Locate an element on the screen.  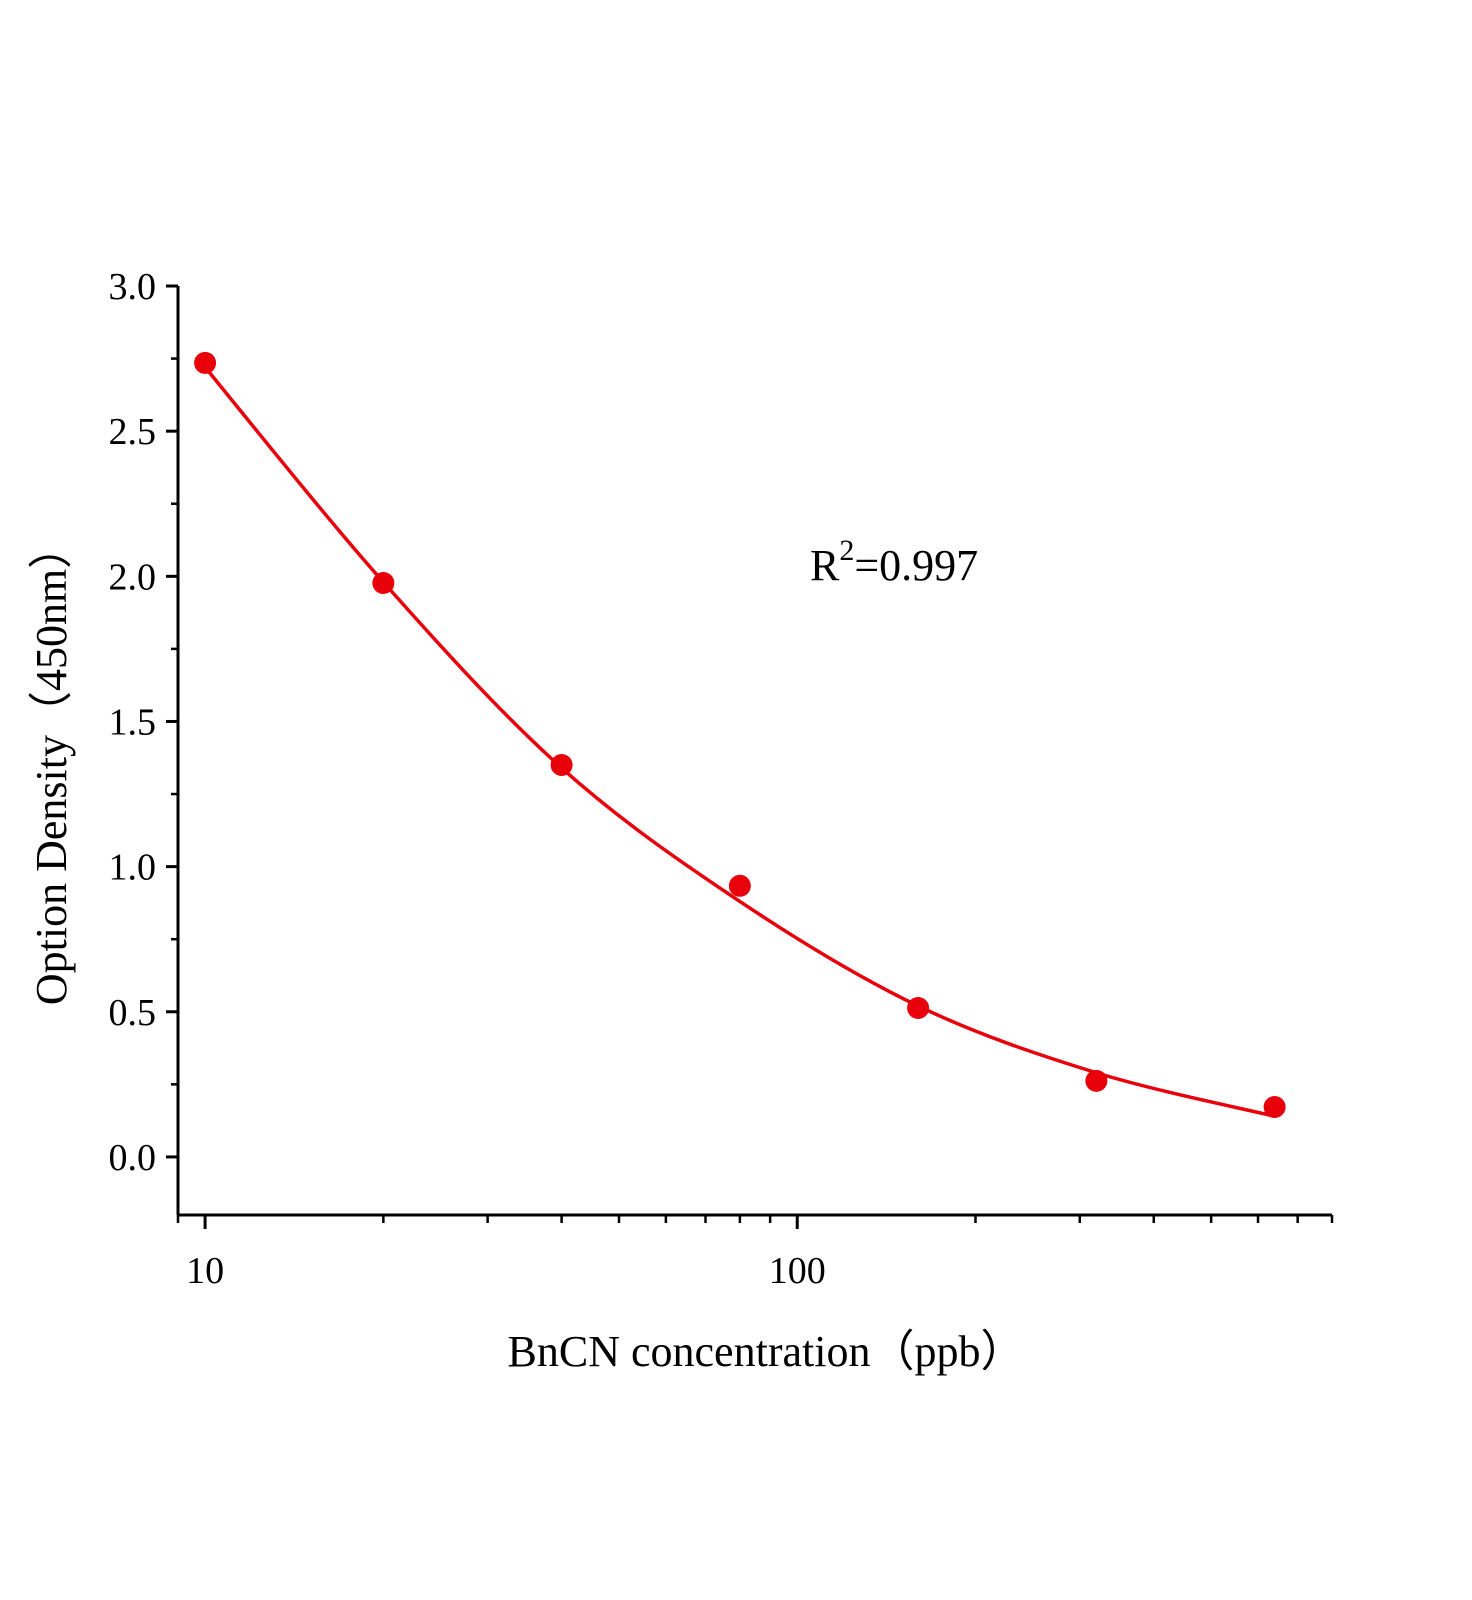
x-tick-label: 10 is located at coordinates (205, 1271).